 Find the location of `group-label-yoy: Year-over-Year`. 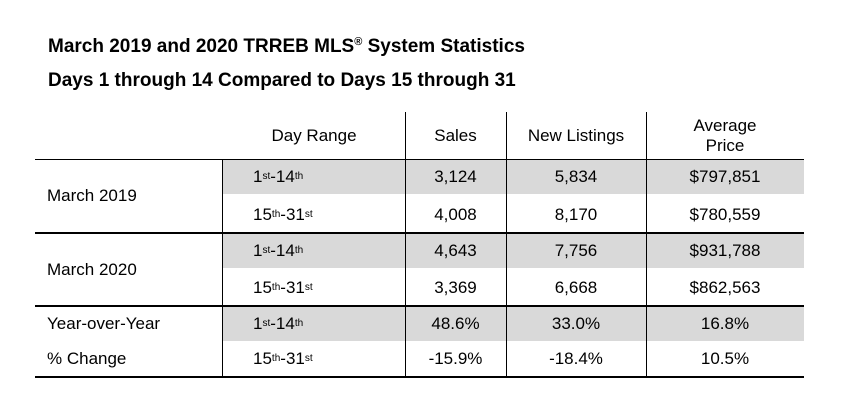

group-label-yoy: Year-over-Year is located at coordinates (104, 323).